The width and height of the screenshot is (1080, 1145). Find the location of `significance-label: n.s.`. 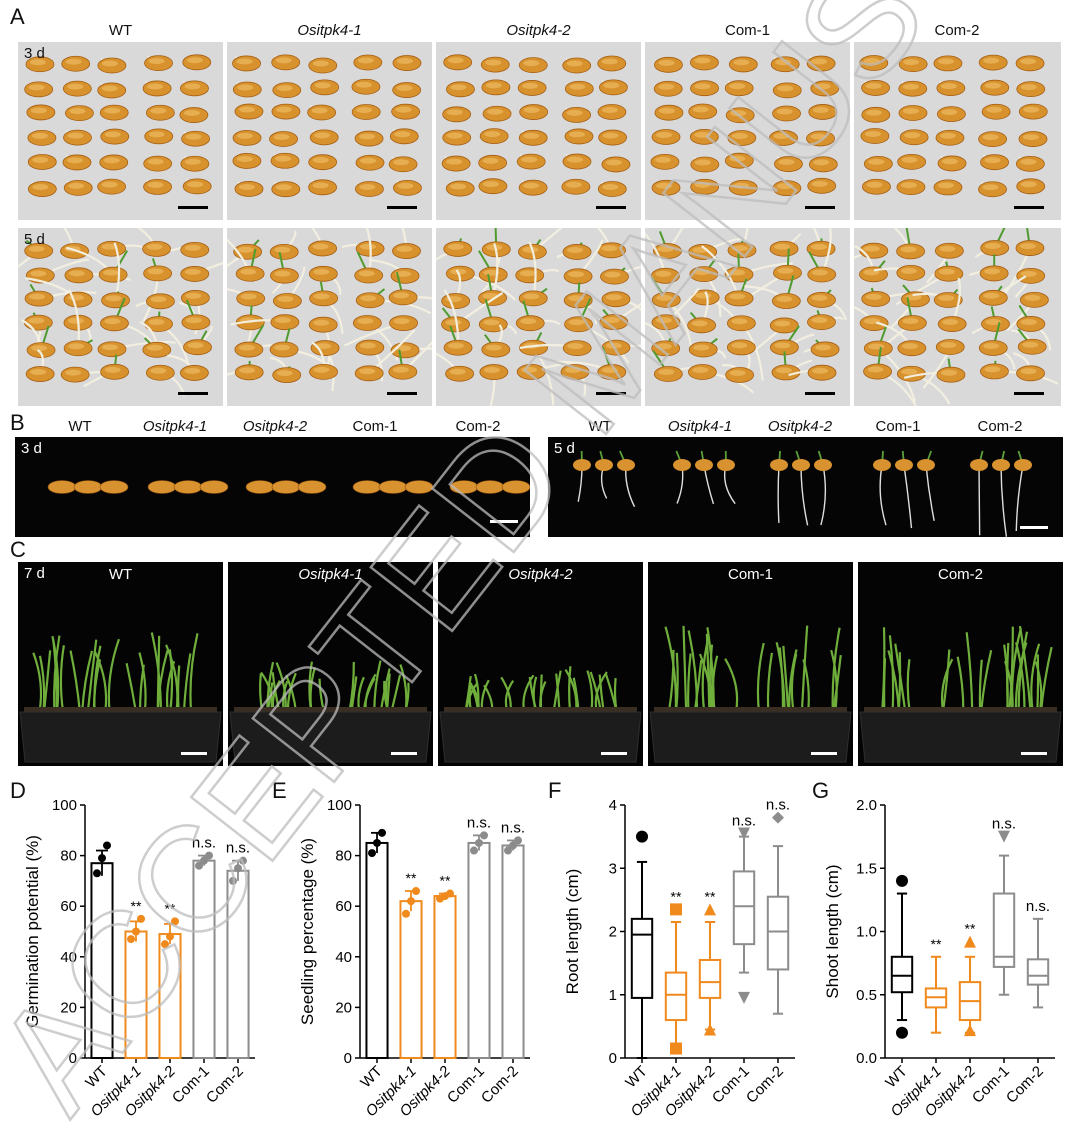

significance-label: n.s. is located at coordinates (204, 843).